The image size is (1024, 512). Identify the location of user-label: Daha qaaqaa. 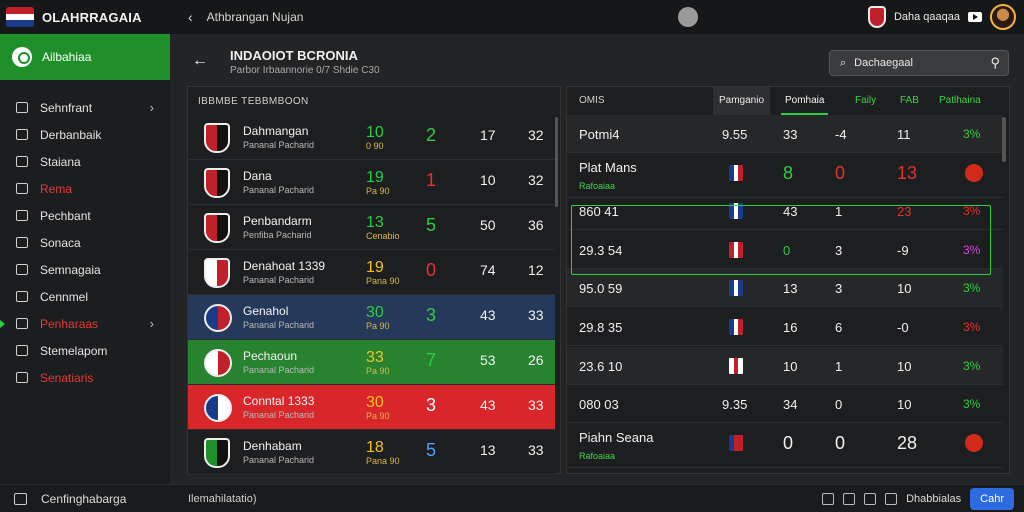
(926, 17).